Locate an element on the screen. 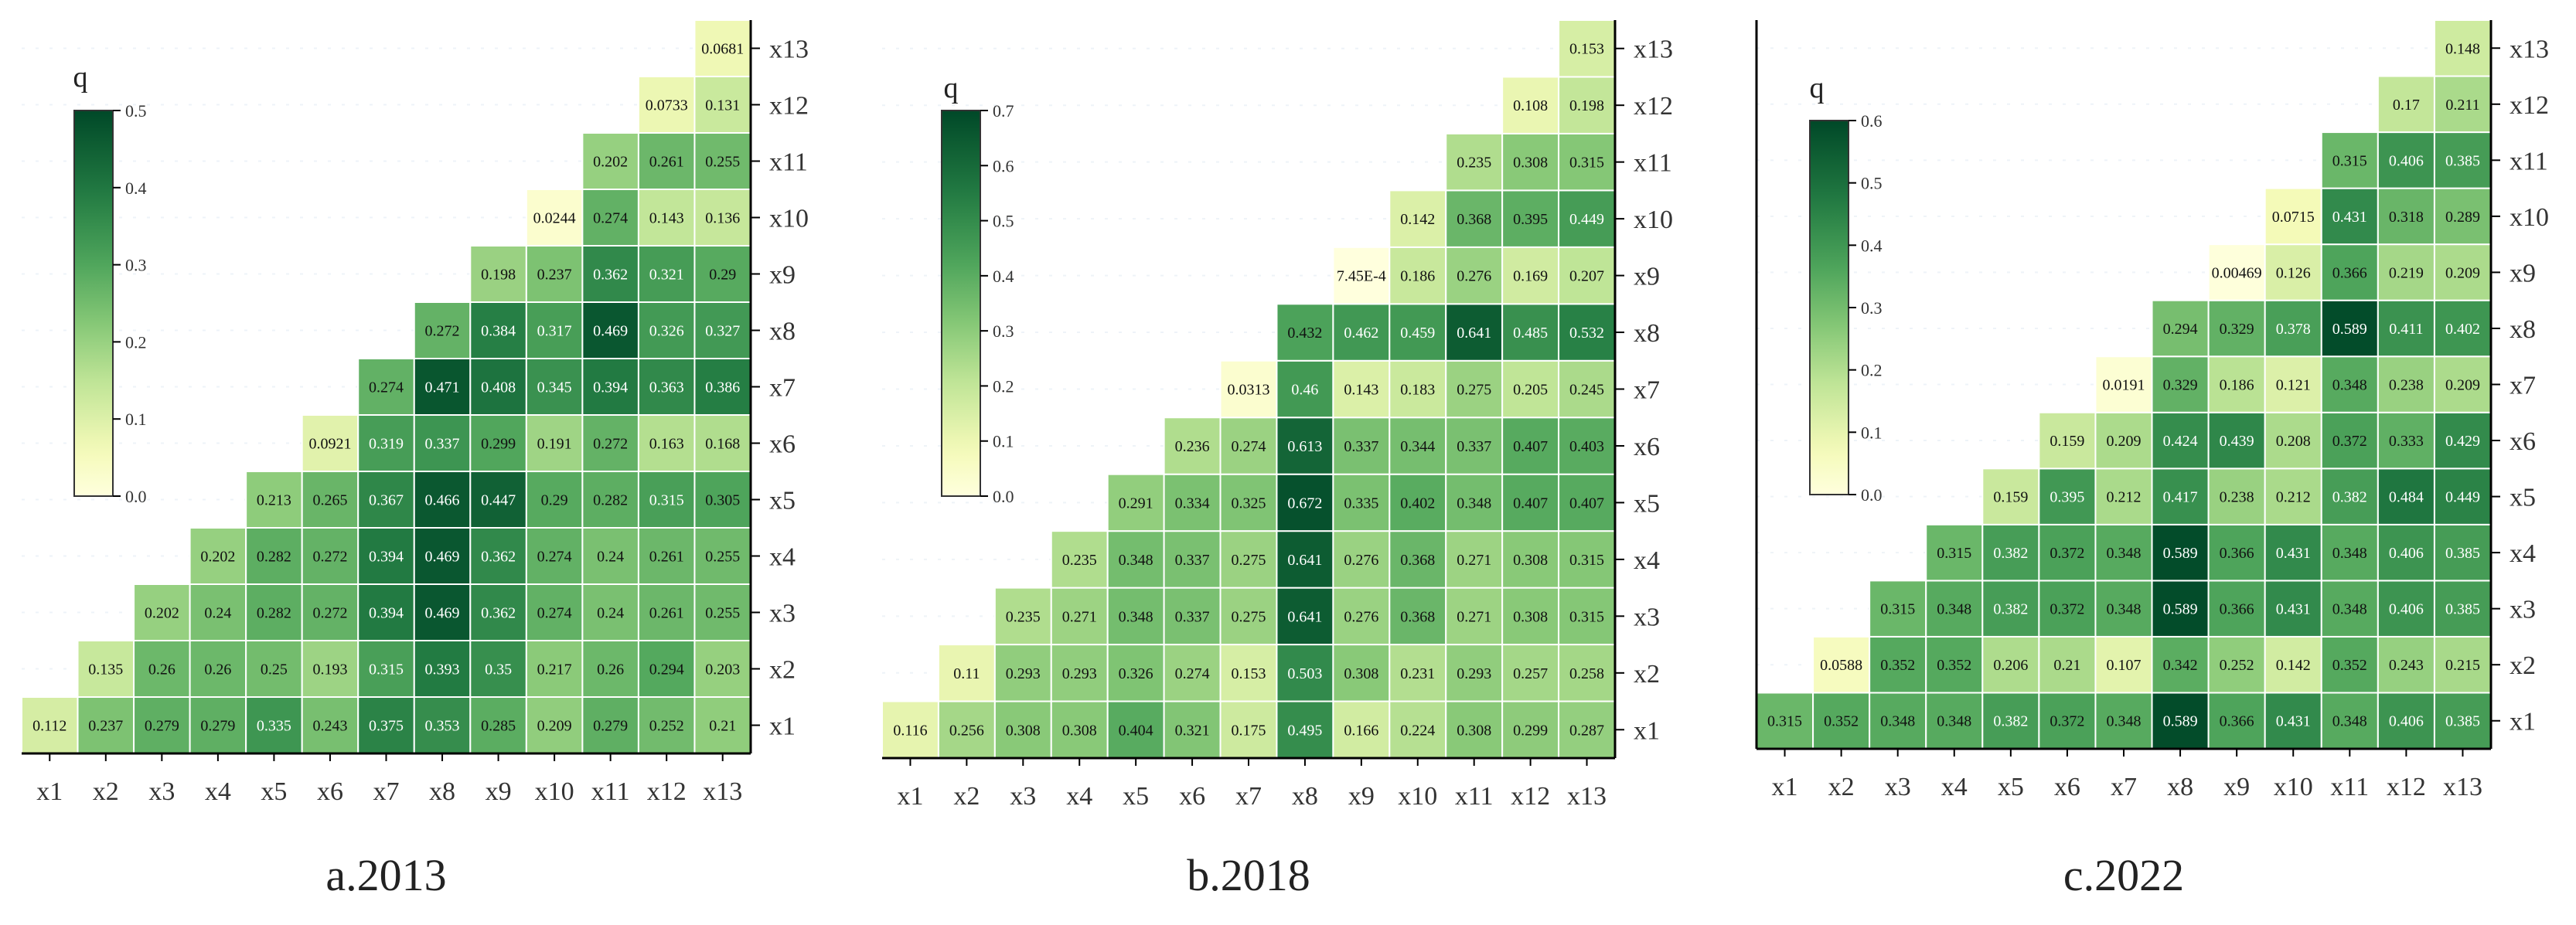 The image size is (2576, 925). cell-value-label: 0.366 is located at coordinates (2237, 722).